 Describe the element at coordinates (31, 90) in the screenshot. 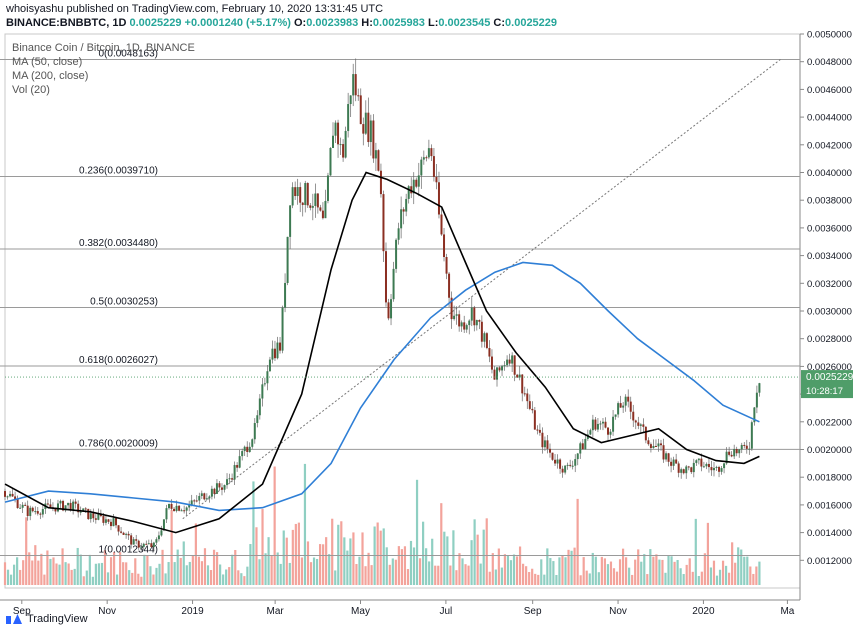

I see `vol-legend: Vol (20)` at that location.